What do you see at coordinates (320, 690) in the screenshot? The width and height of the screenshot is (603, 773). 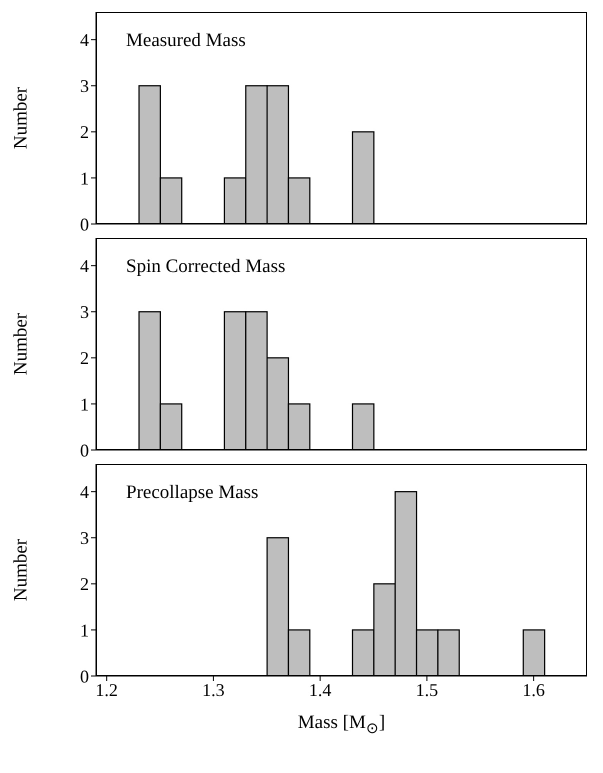 I see `x-tick-label: 1.4` at bounding box center [320, 690].